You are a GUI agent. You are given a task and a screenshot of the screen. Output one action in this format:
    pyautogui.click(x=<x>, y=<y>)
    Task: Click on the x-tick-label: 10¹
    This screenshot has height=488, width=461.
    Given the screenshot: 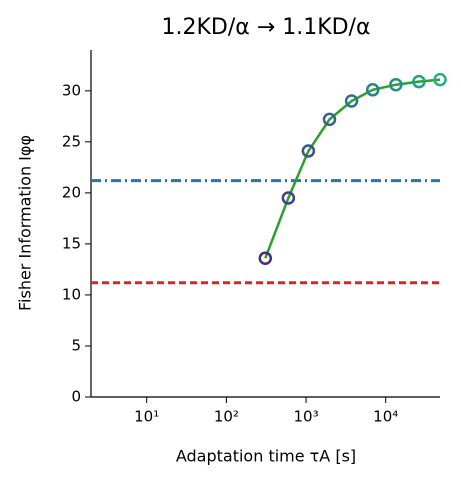 What is the action you would take?
    pyautogui.click(x=146, y=417)
    